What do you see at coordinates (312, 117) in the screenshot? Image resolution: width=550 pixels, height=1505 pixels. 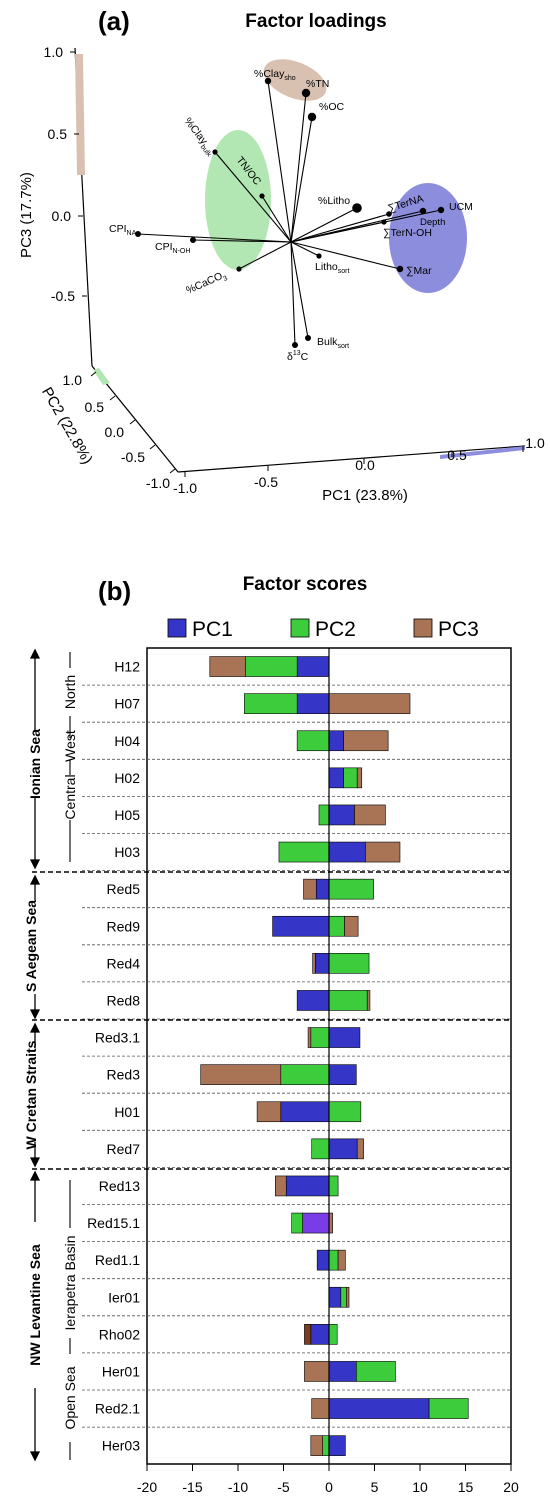 I see `endpoint-oc` at bounding box center [312, 117].